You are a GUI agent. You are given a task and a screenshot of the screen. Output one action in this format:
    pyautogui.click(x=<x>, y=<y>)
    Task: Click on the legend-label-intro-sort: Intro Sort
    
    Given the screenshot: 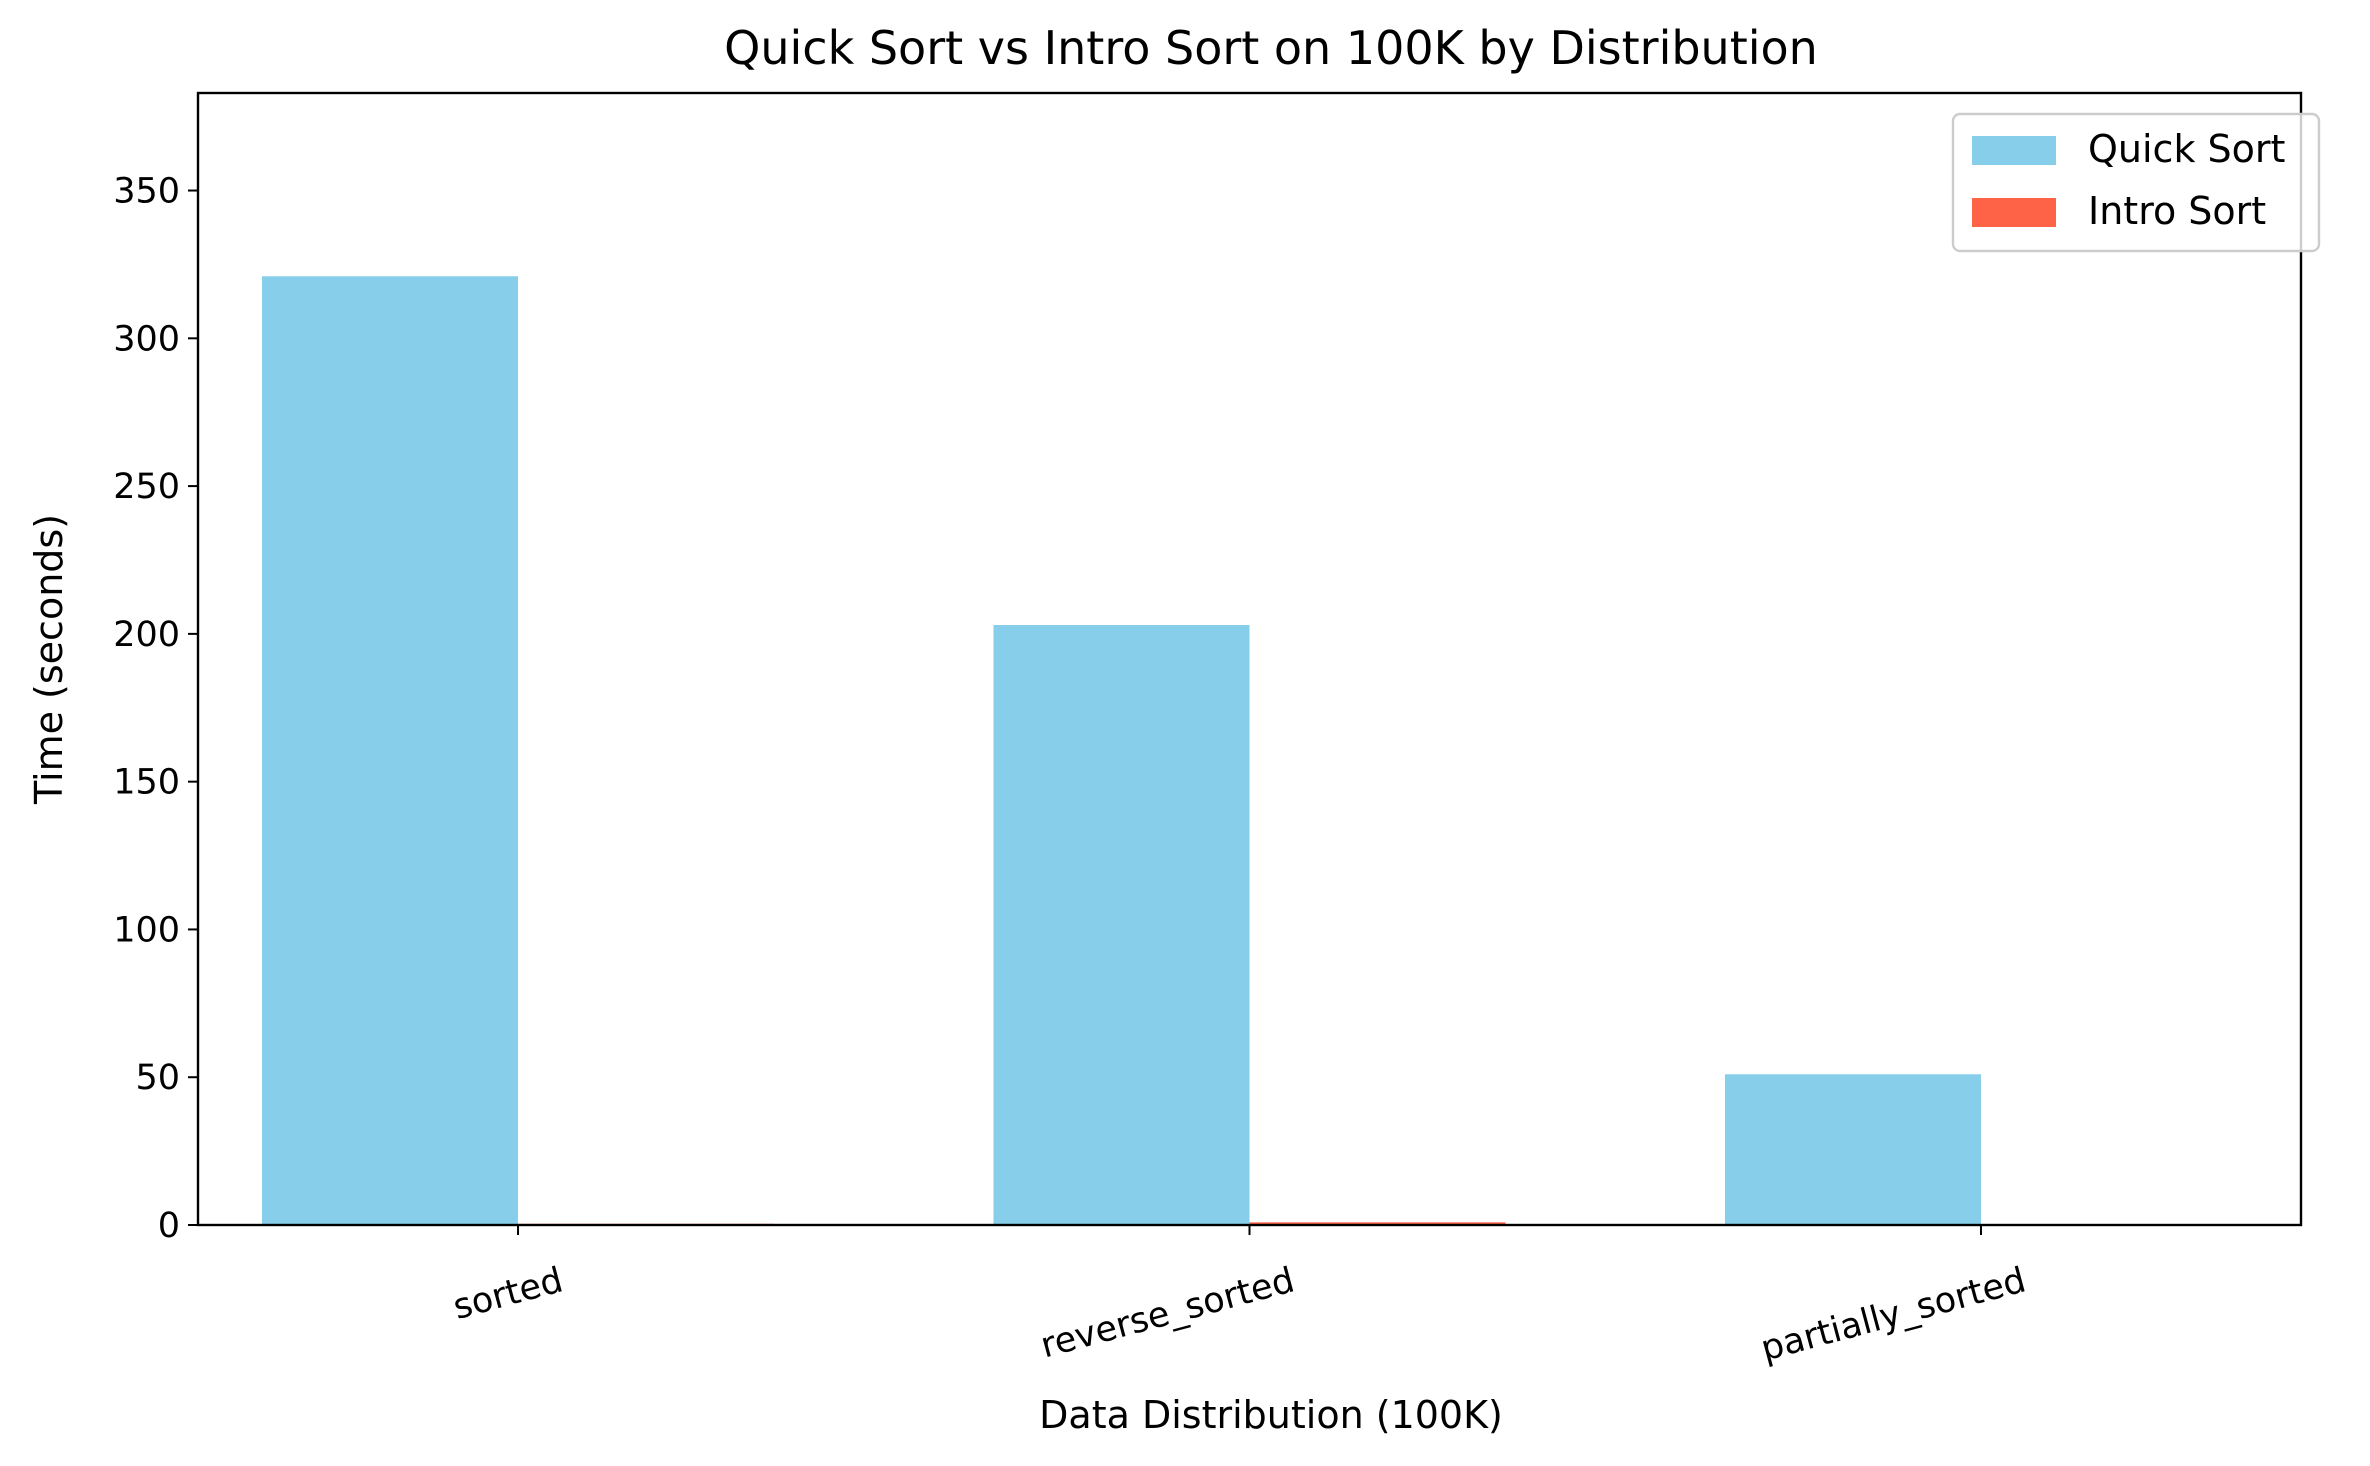 What is the action you would take?
    pyautogui.click(x=2177, y=211)
    